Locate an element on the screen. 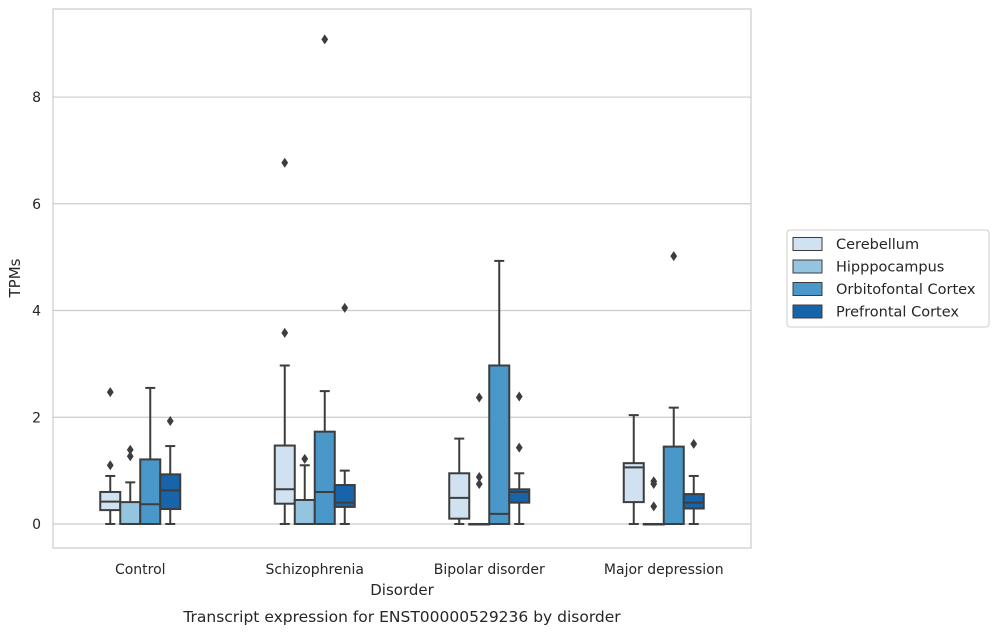 This screenshot has height=634, width=999. x-tick-label: Control is located at coordinates (140, 570).